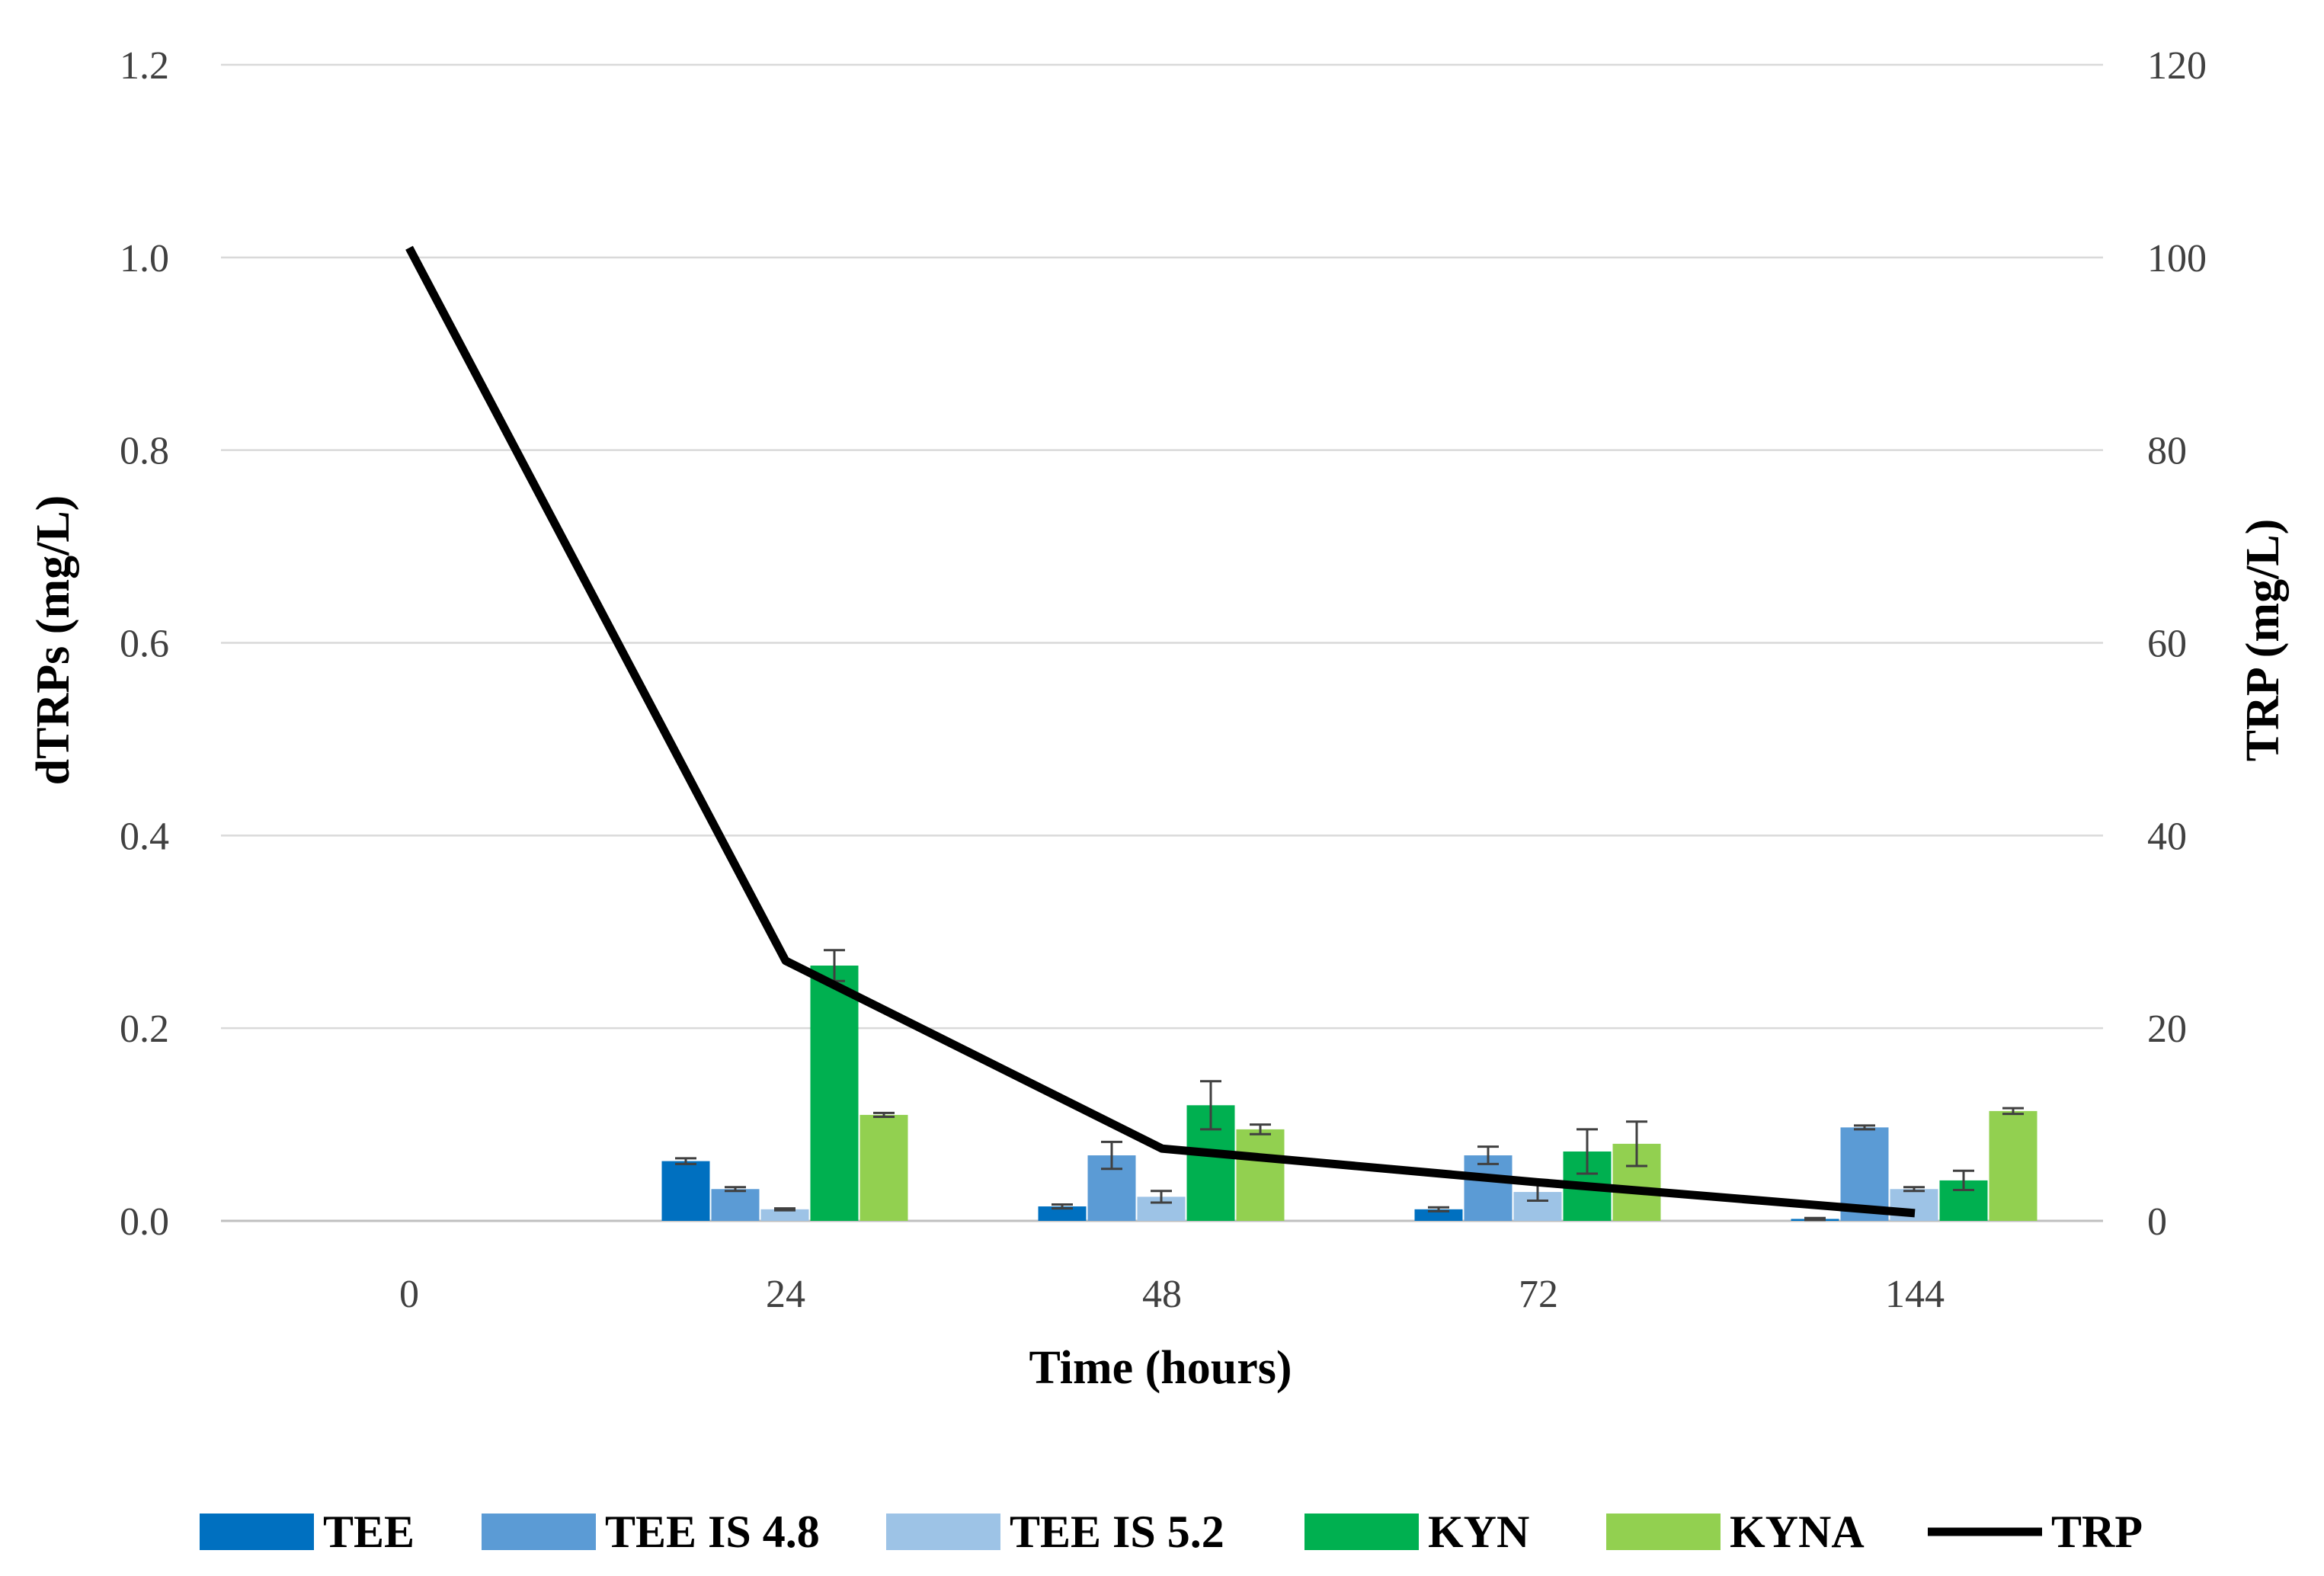 This screenshot has width=2324, height=1576. What do you see at coordinates (713, 1532) in the screenshot?
I see `legend-label: TEE IS 4.8` at bounding box center [713, 1532].